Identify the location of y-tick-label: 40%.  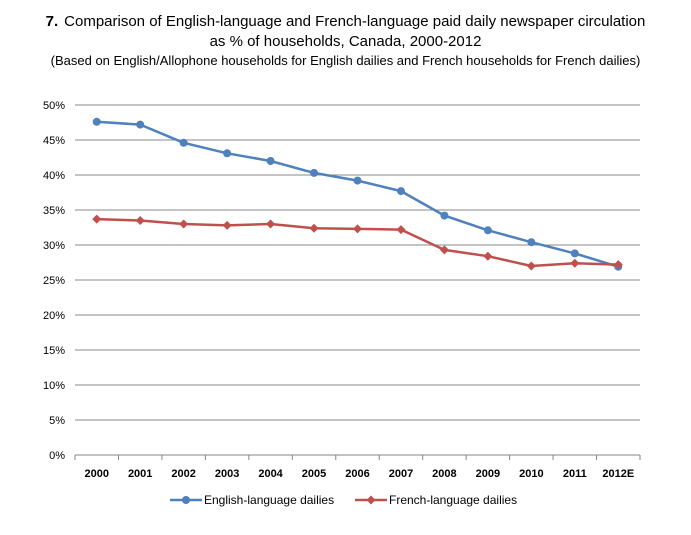
(54, 176).